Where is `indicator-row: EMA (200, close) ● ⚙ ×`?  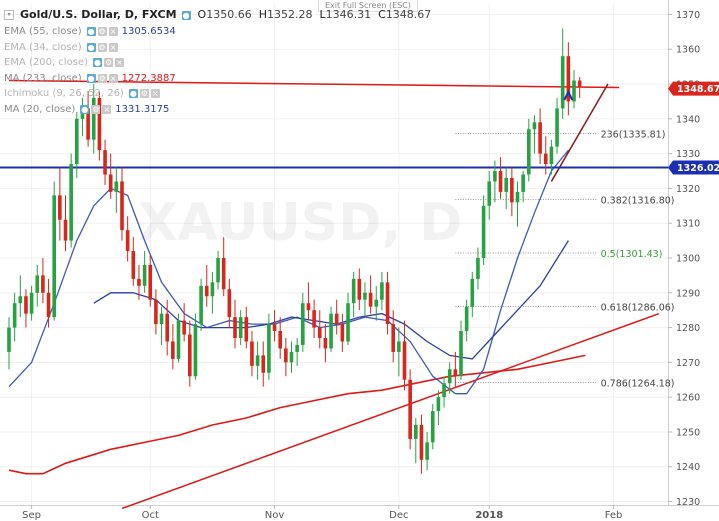
indicator-row: EMA (200, close) ● ⚙ × is located at coordinates (217, 63).